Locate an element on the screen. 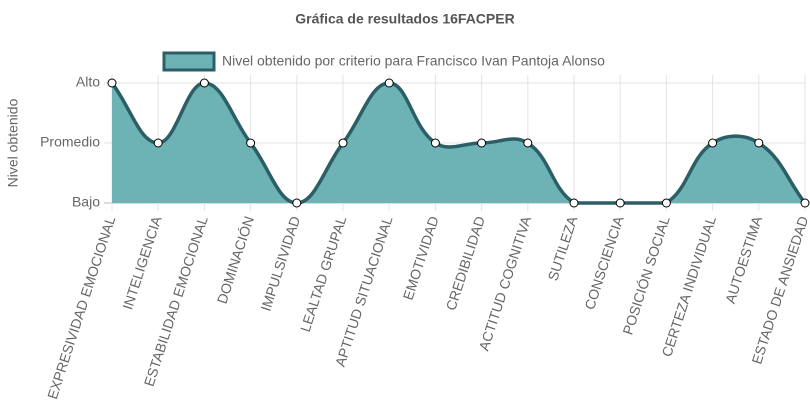 The width and height of the screenshot is (810, 405). legend-swatch is located at coordinates (189, 61).